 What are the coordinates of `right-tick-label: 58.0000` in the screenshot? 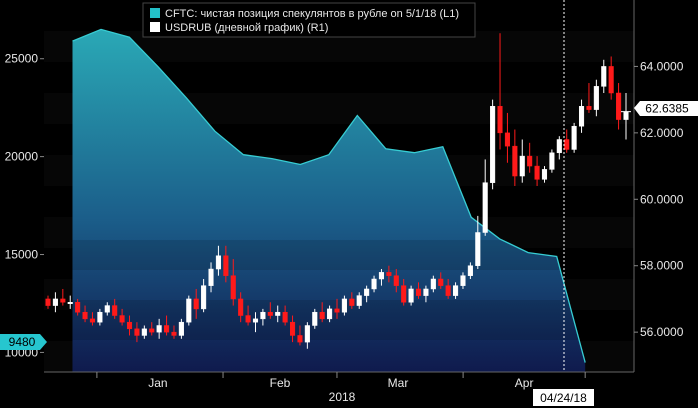 It's located at (662, 266).